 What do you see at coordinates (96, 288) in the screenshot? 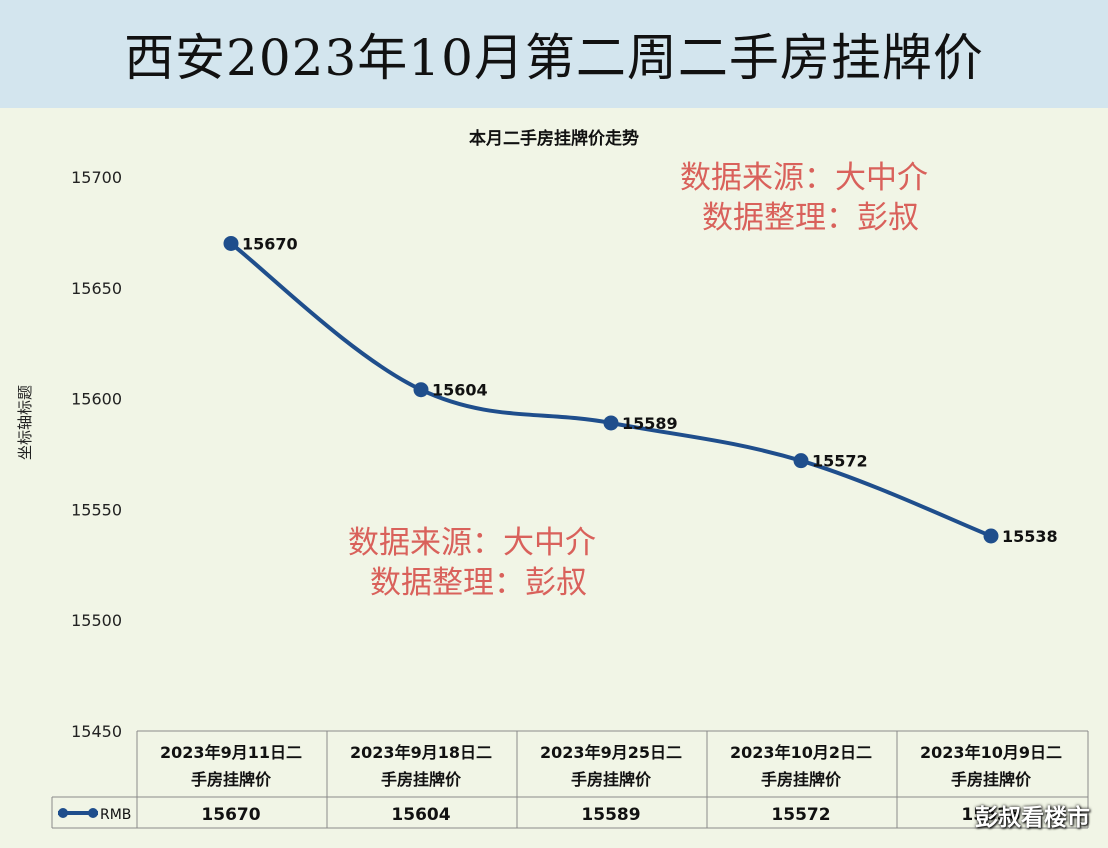
I see `y-tick-label: 15650` at bounding box center [96, 288].